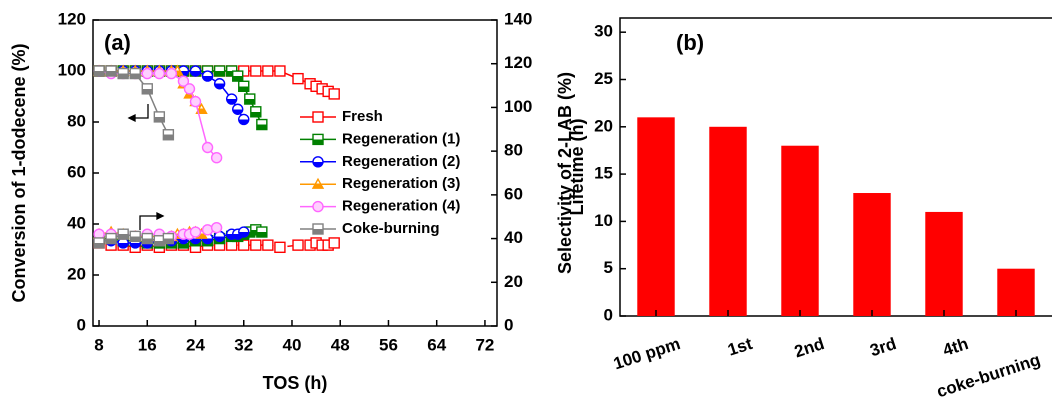 Image resolution: width=1057 pixels, height=399 pixels. Describe the element at coordinates (401, 138) in the screenshot. I see `legend-label: Regeneration (1)` at that location.